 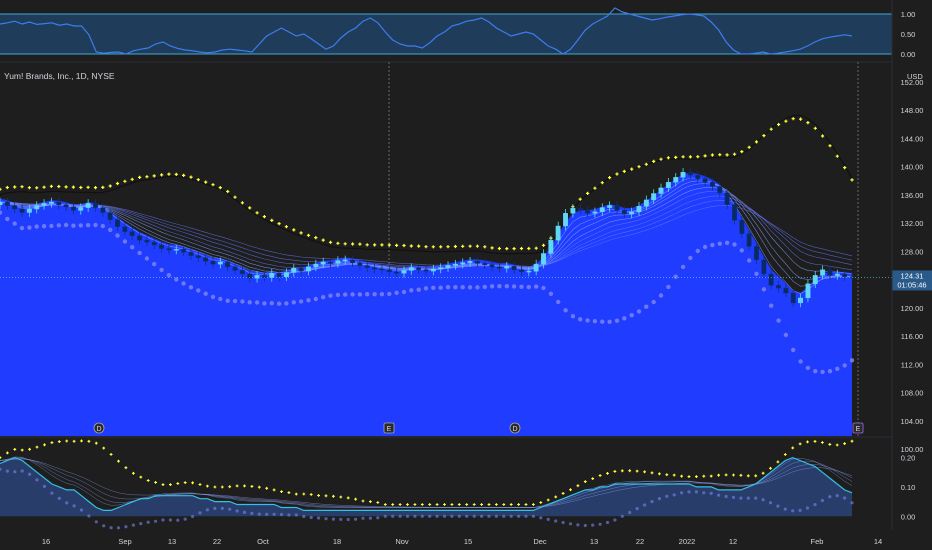 I want to click on top-oscillator-panel: 1.00 0.50 0.00, so click(x=457, y=33).